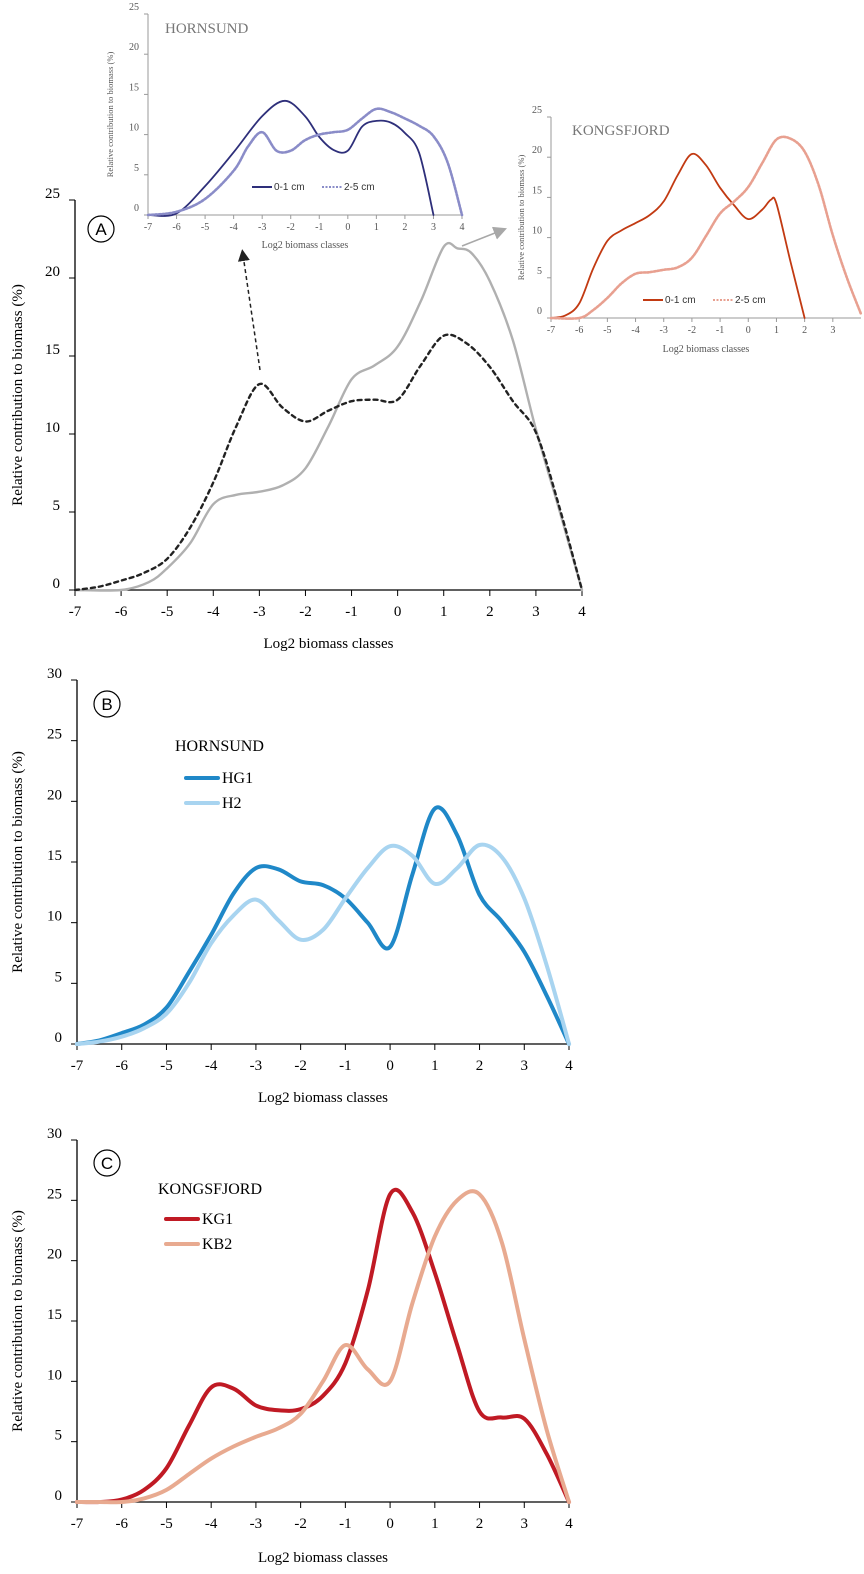 This screenshot has width=864, height=1574. What do you see at coordinates (237, 778) in the screenshot?
I see `legend-label: HG1` at bounding box center [237, 778].